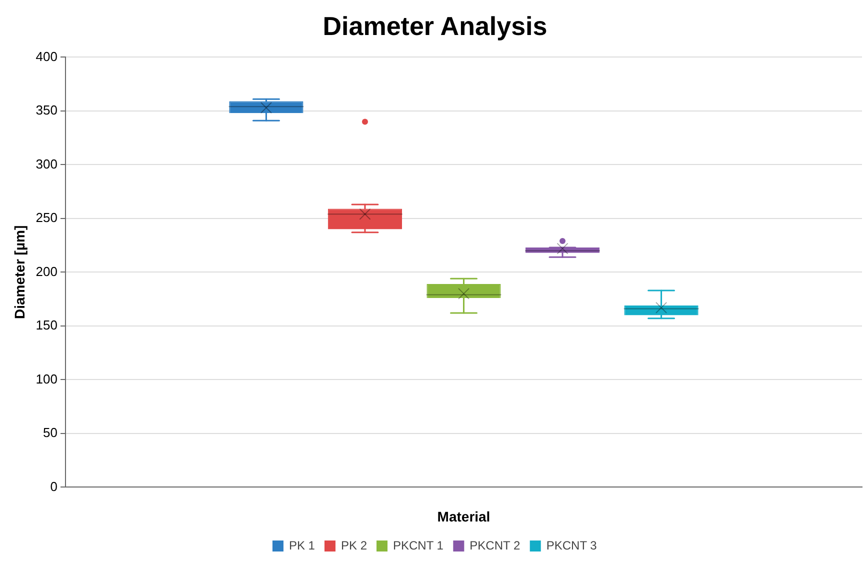 Image resolution: width=864 pixels, height=566 pixels. I want to click on y-tick-label: 50, so click(50, 432).